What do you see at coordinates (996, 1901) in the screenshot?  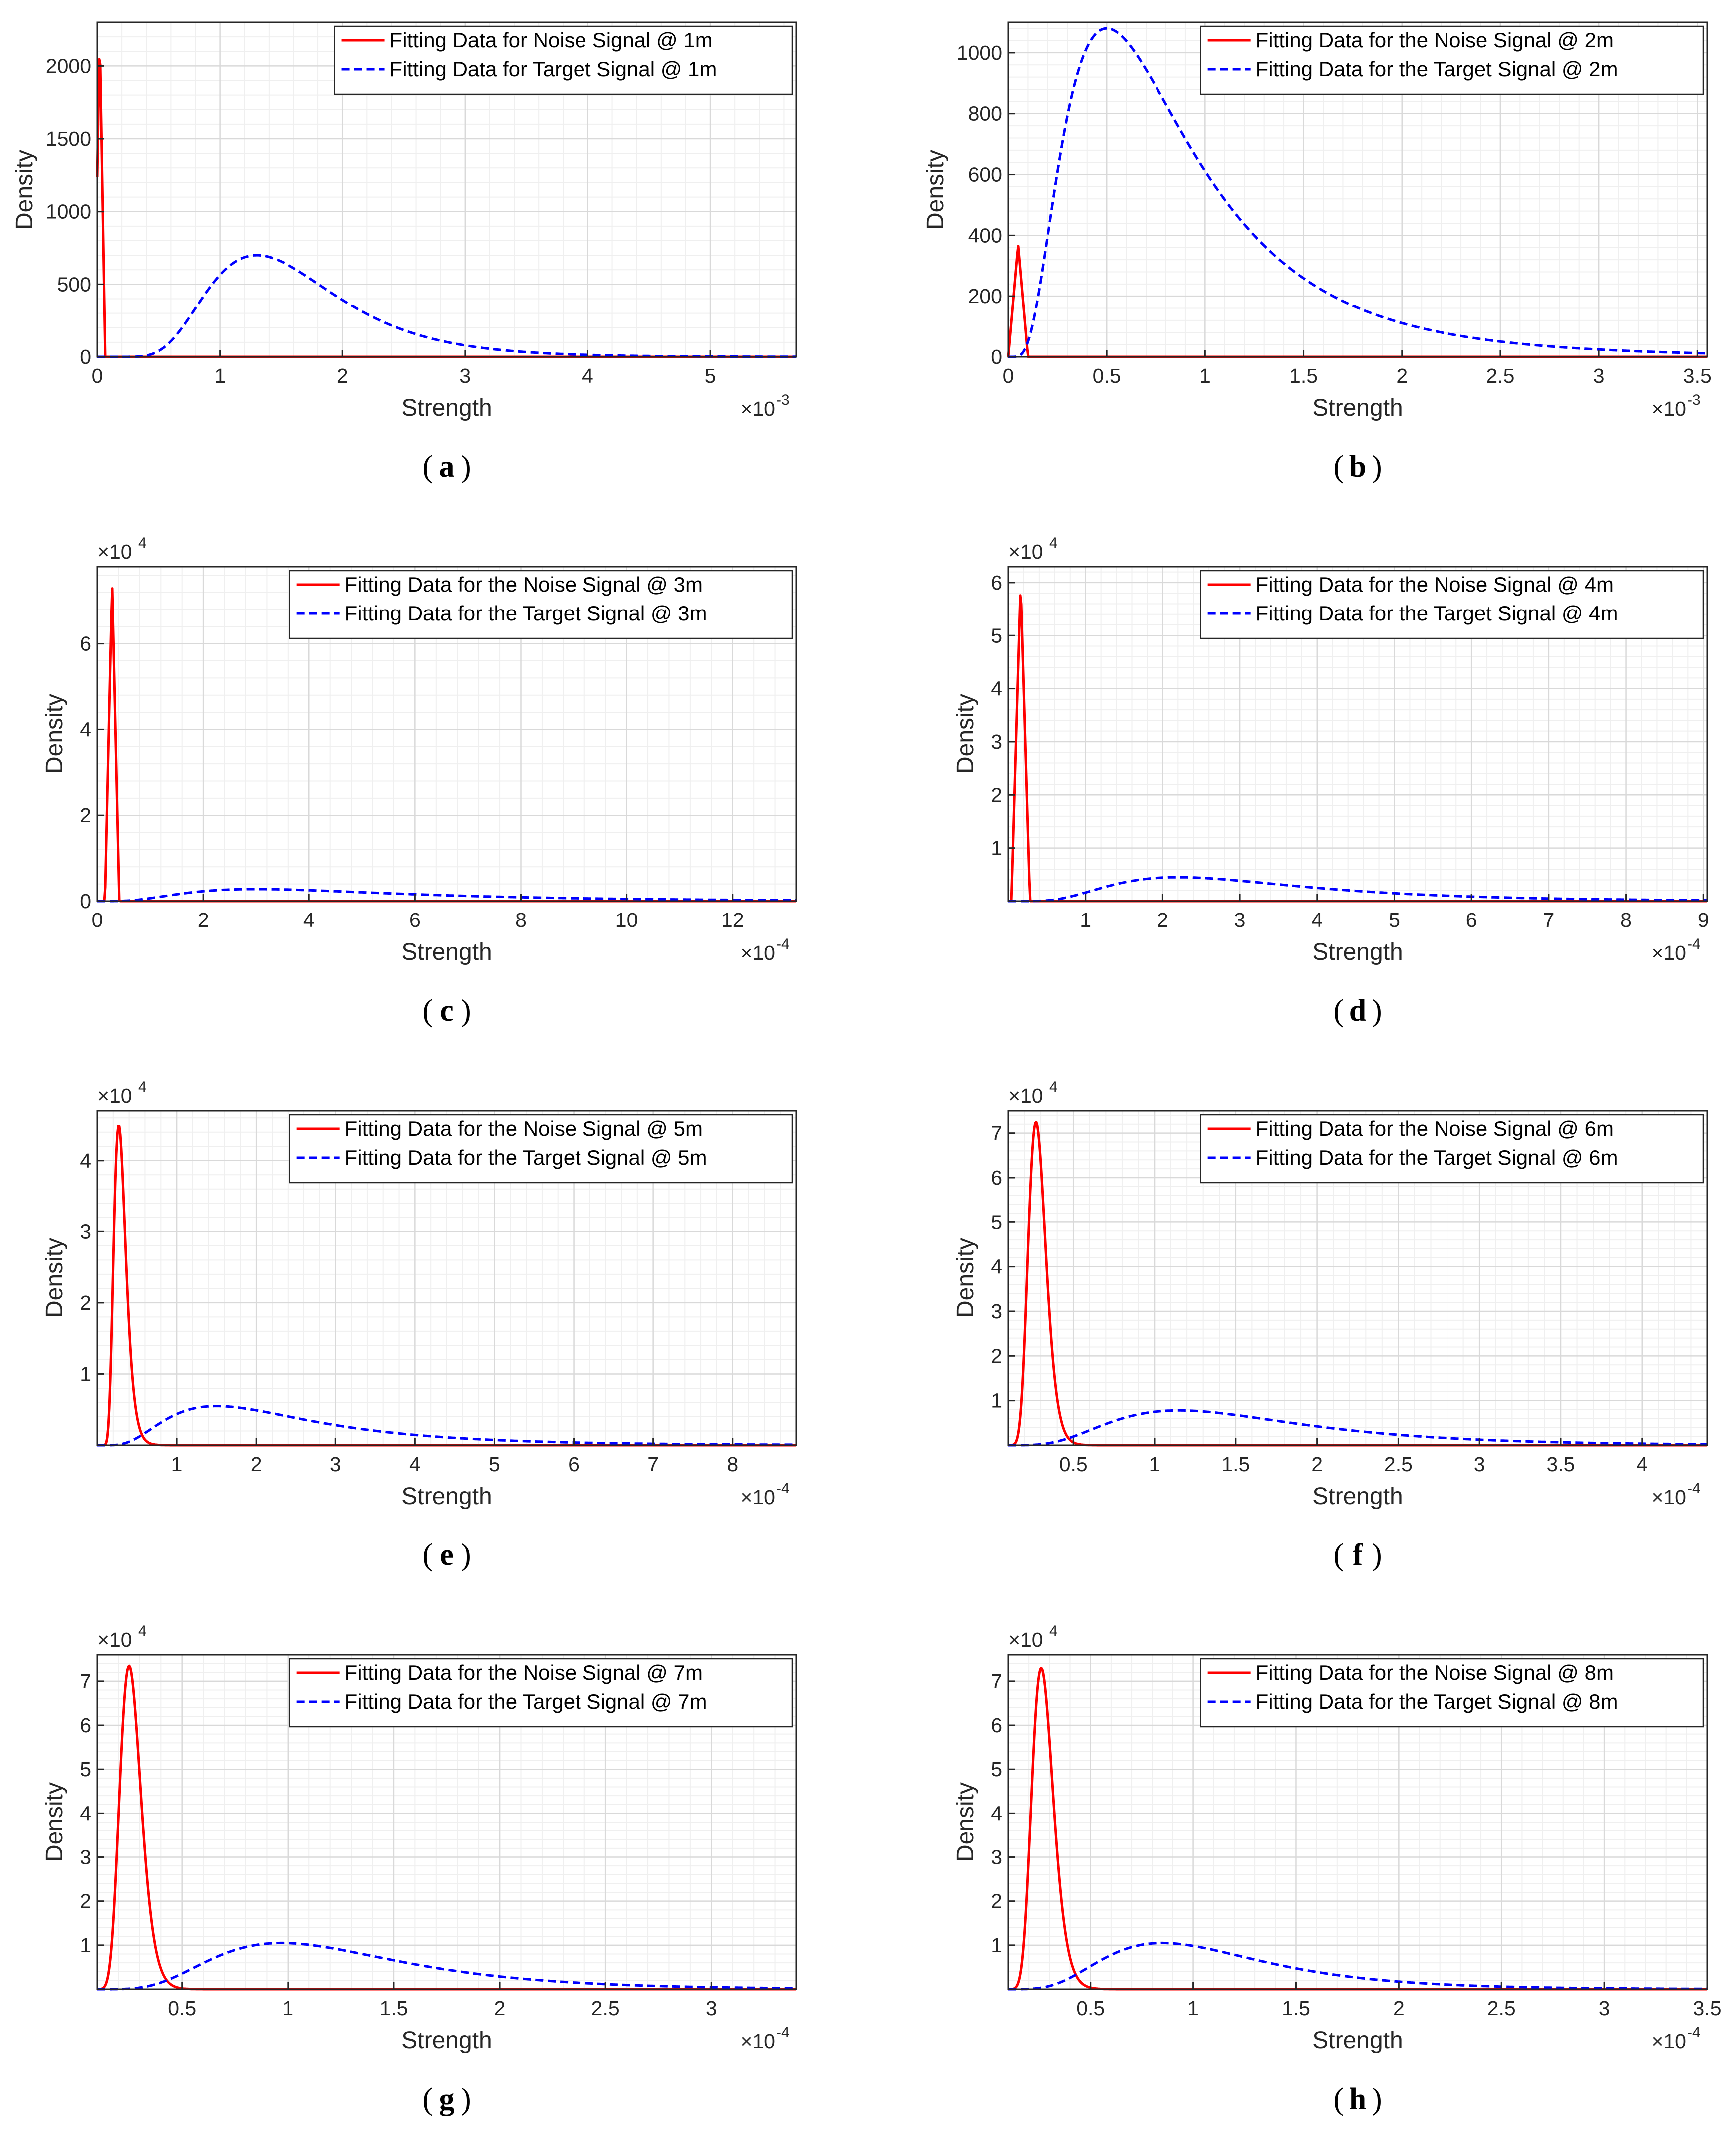 I see `y-tick-label: 2` at bounding box center [996, 1901].